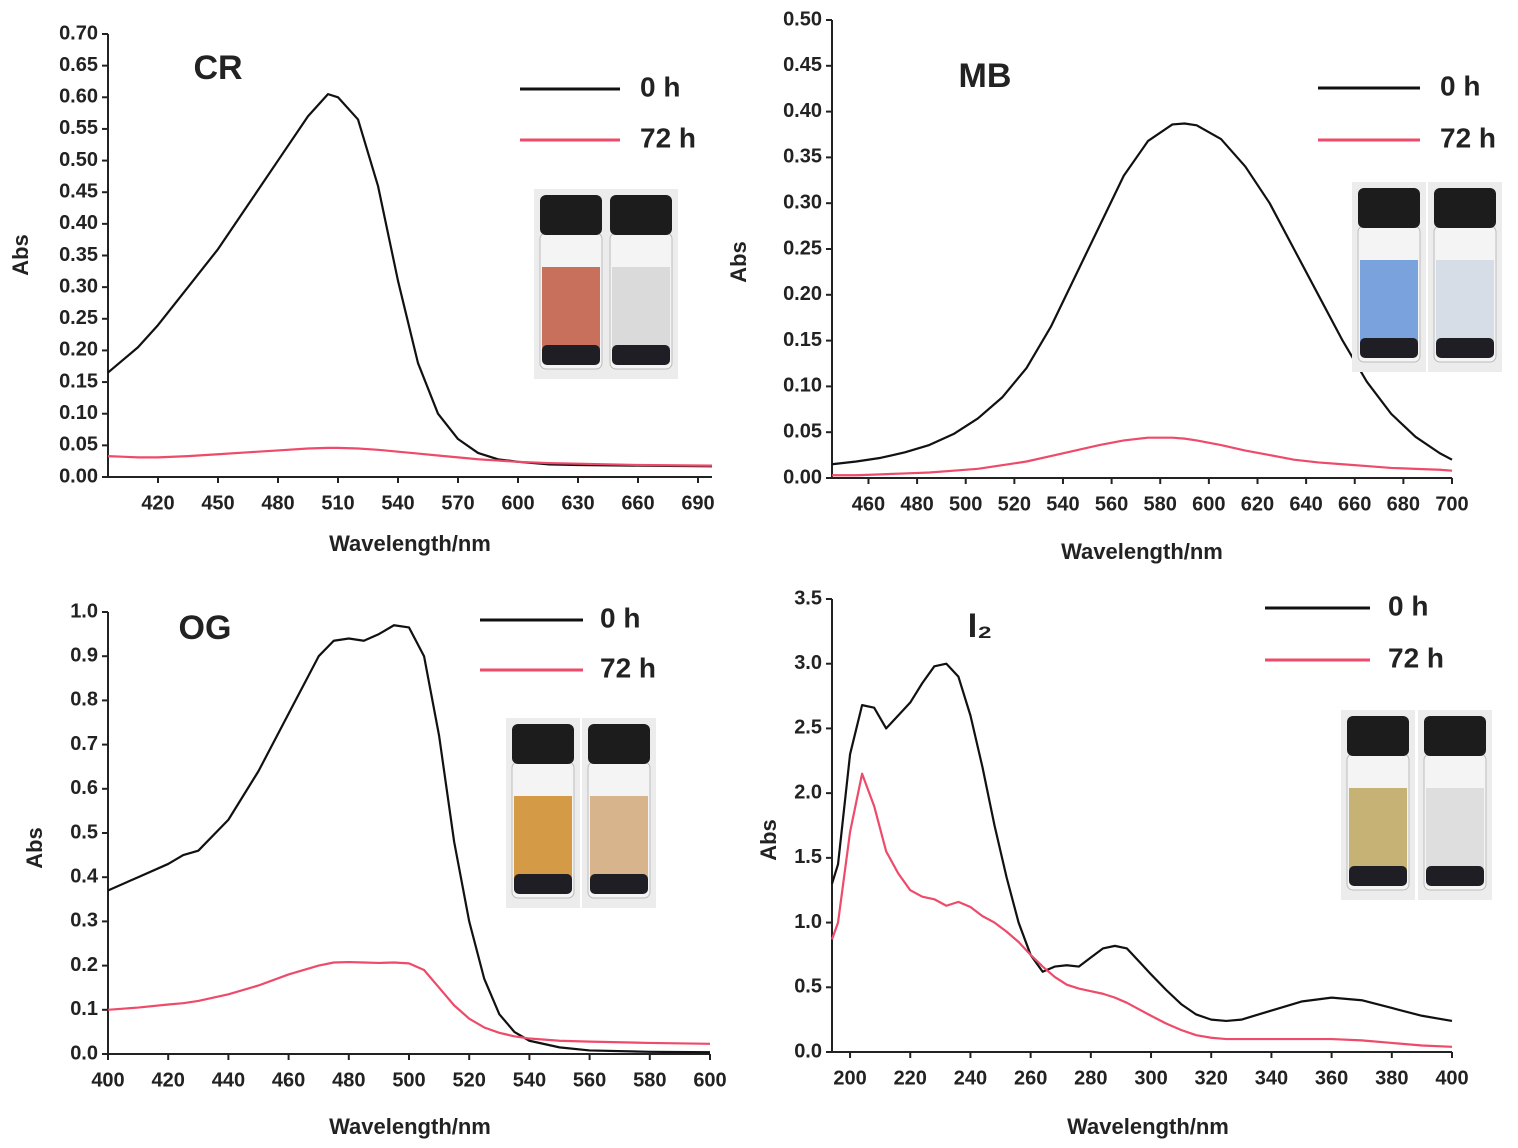 Image resolution: width=1518 pixels, height=1148 pixels. Describe the element at coordinates (1142, 456) in the screenshot. I see `series-line` at that location.